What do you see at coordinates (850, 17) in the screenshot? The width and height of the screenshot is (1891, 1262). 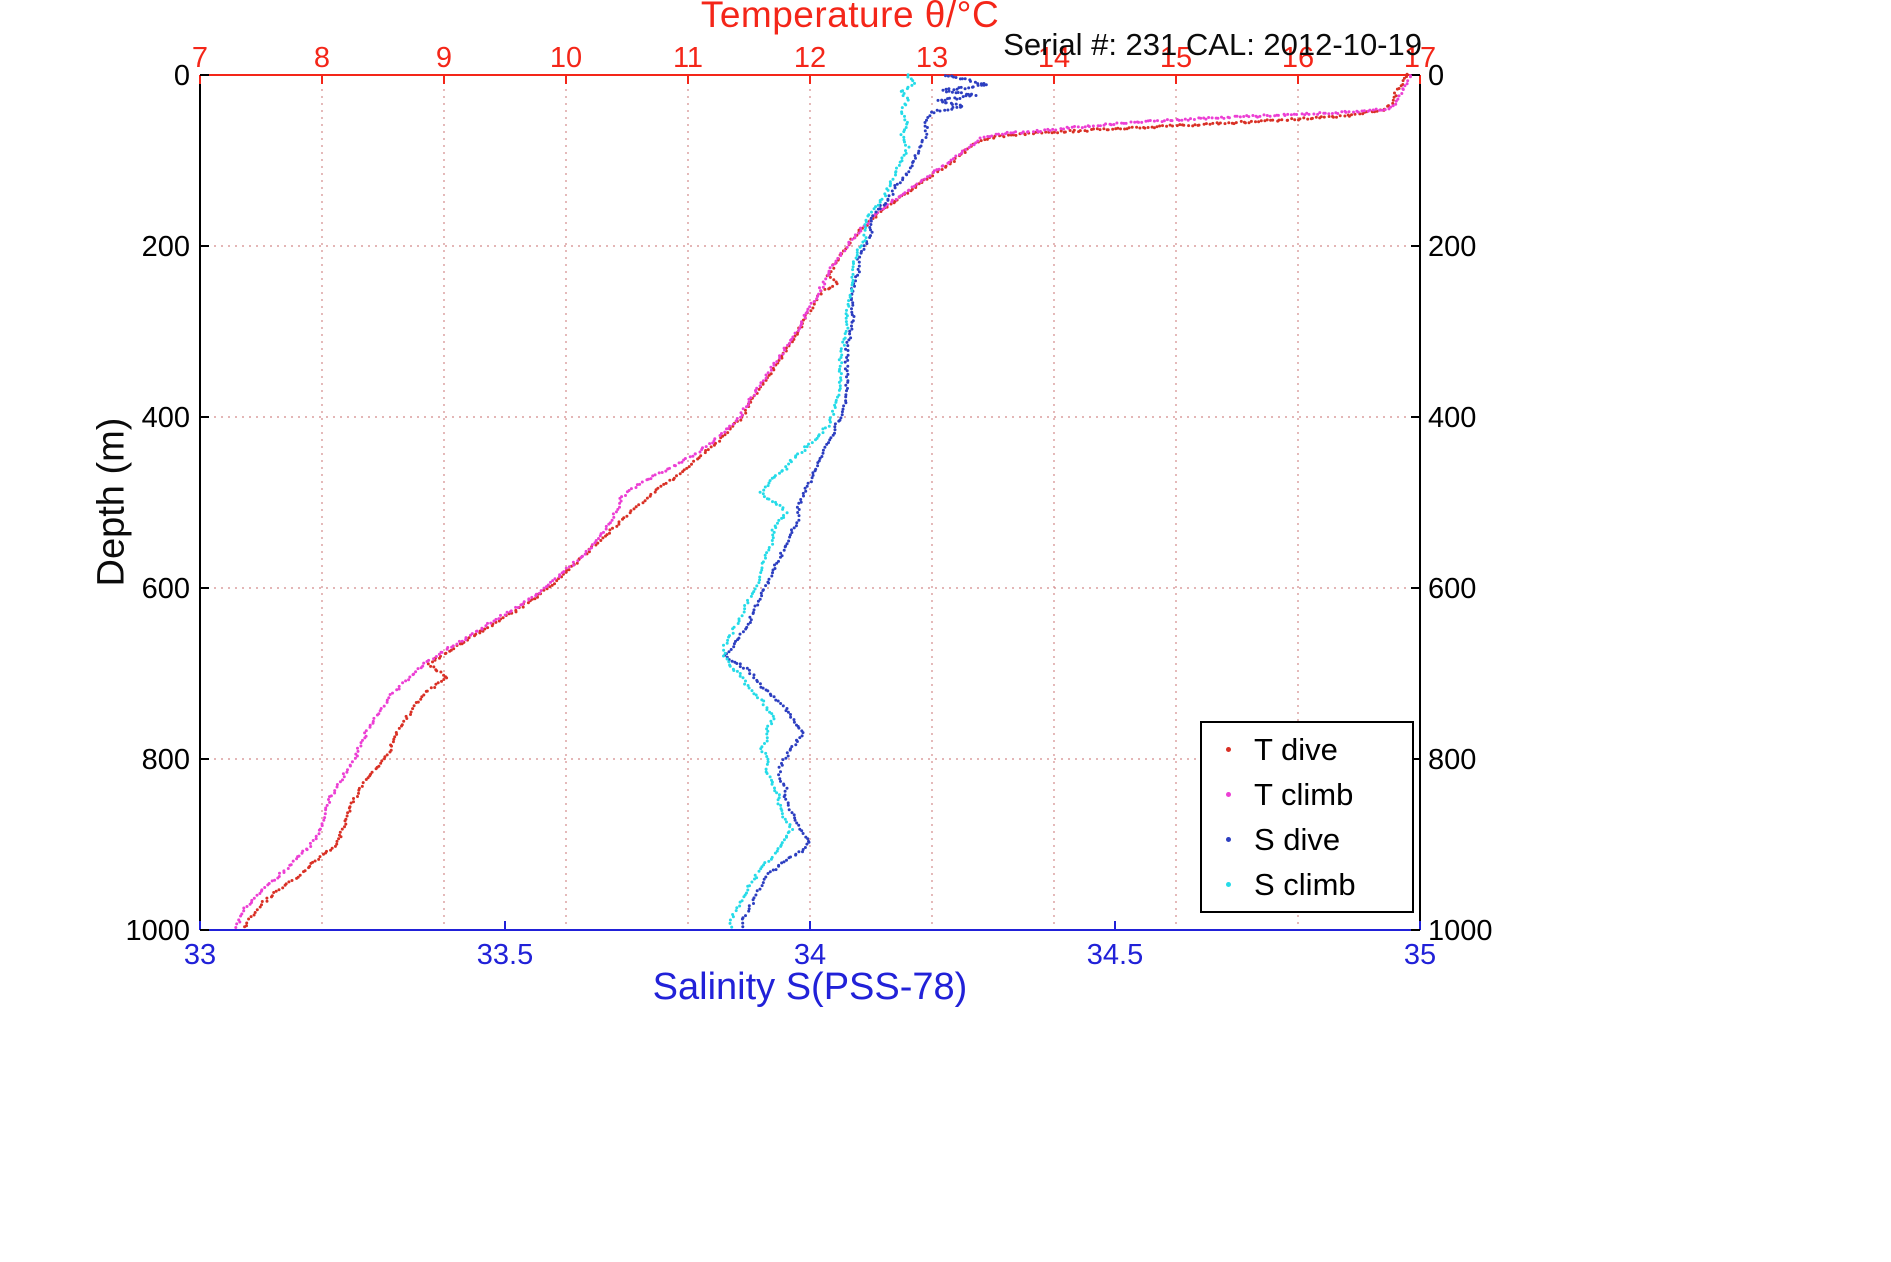 I see `chart-title: Temperature θ/°C` at bounding box center [850, 17].